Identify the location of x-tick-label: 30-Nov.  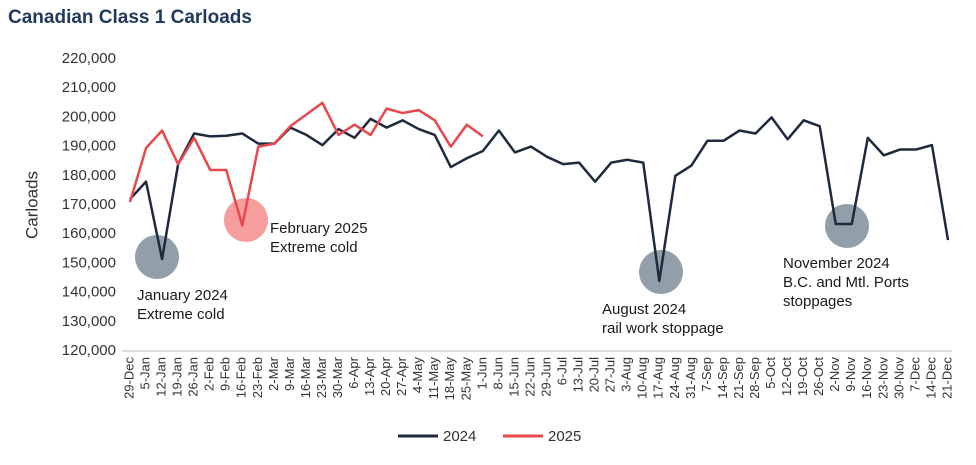
(898, 378).